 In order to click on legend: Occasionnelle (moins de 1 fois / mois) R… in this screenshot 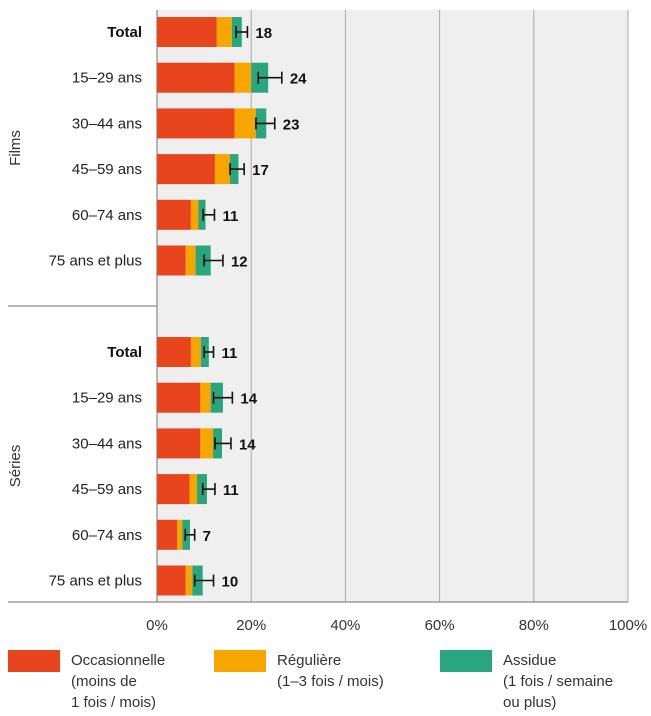, I will do `click(325, 683)`.